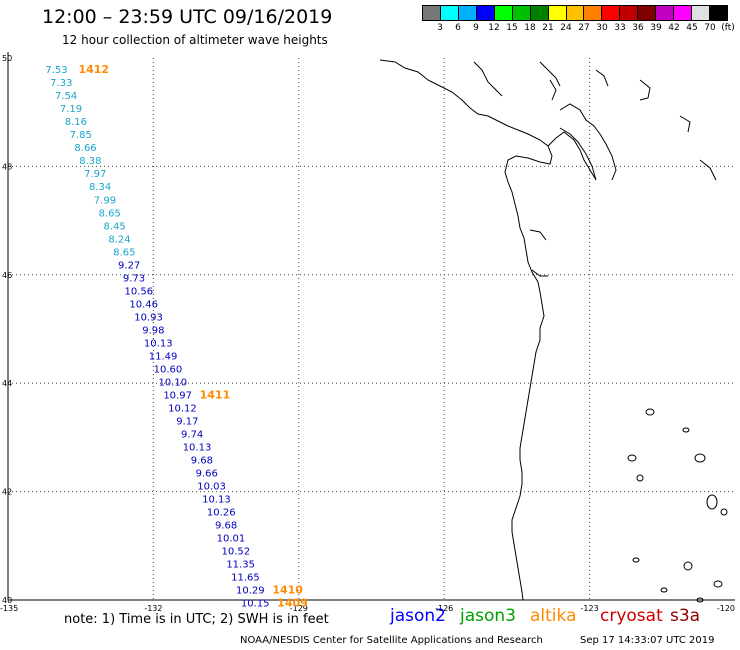  Describe the element at coordinates (211, 486) in the screenshot. I see `wave-height-value: 10.03` at that location.